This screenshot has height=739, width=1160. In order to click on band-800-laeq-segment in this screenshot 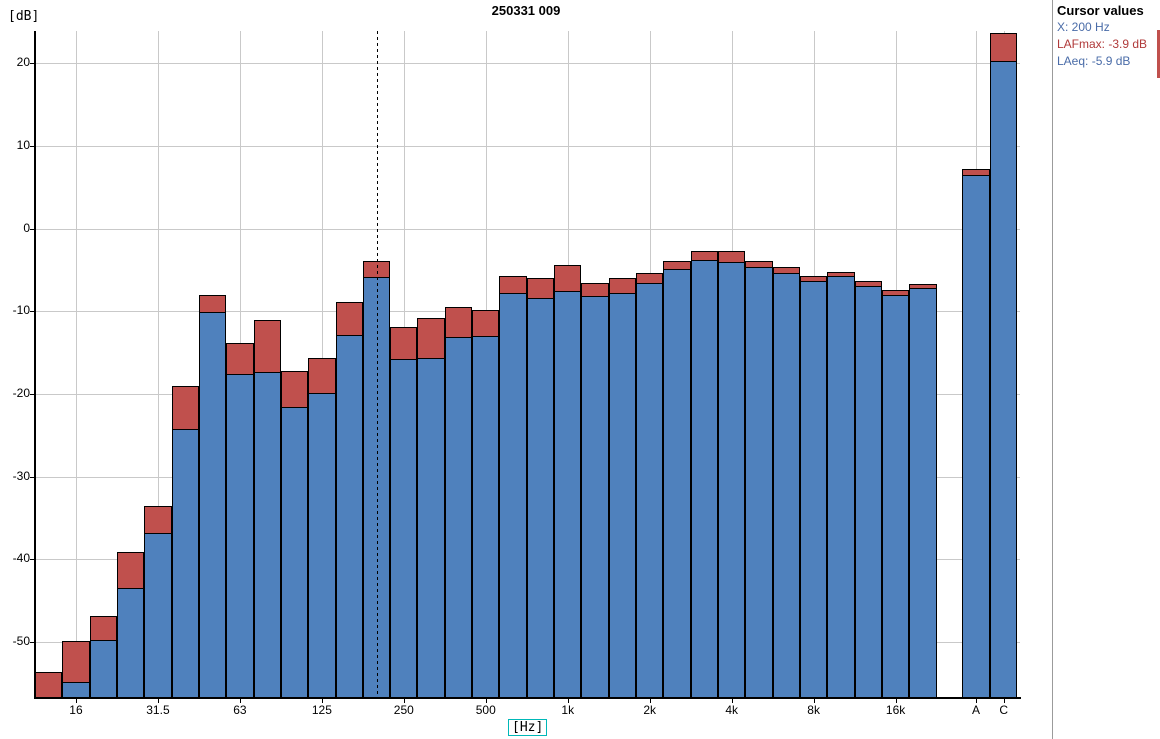, I will do `click(540, 497)`.